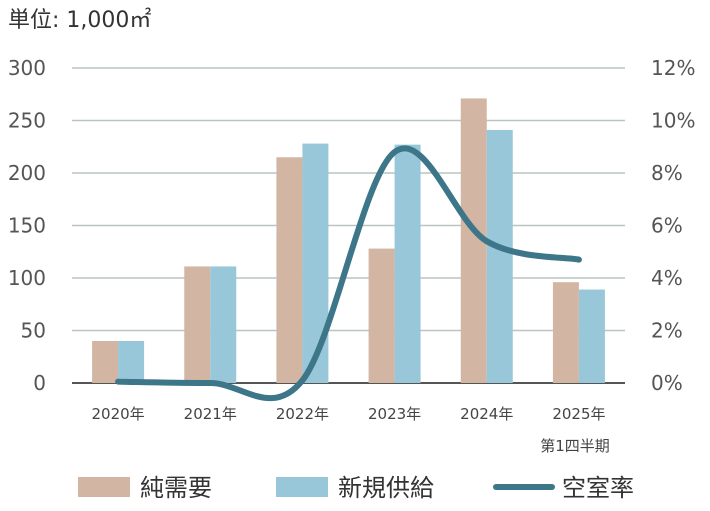  Describe the element at coordinates (578, 414) in the screenshot. I see `category-label: 2025年` at that location.